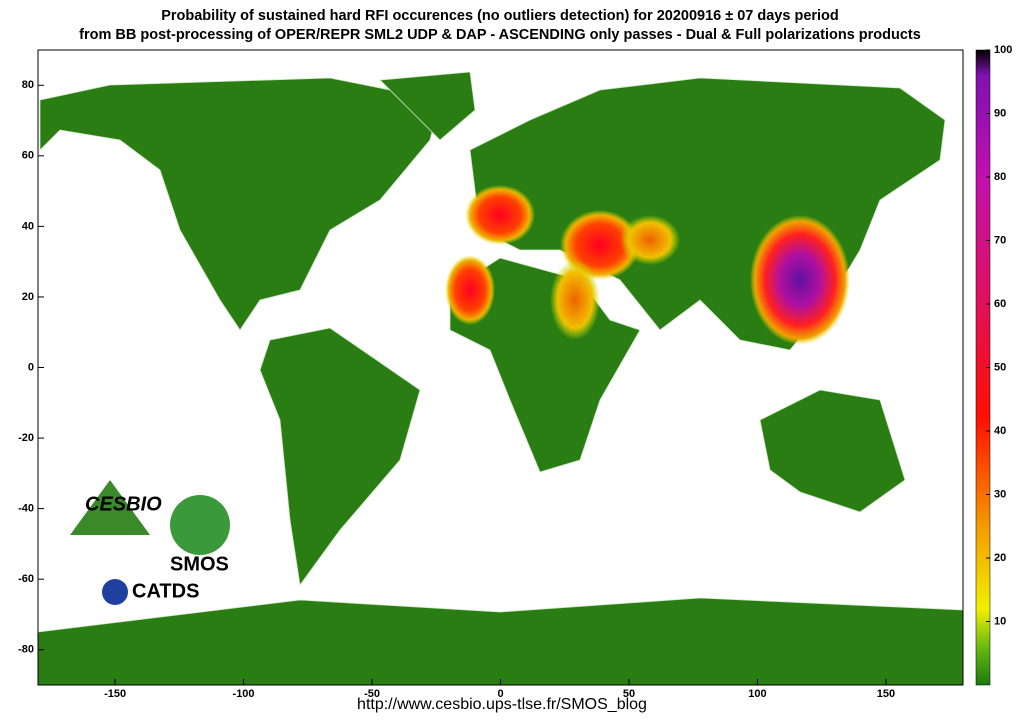 This screenshot has width=1024, height=720. What do you see at coordinates (1003, 50) in the screenshot?
I see `colorbar-tick-label: 100` at bounding box center [1003, 50].